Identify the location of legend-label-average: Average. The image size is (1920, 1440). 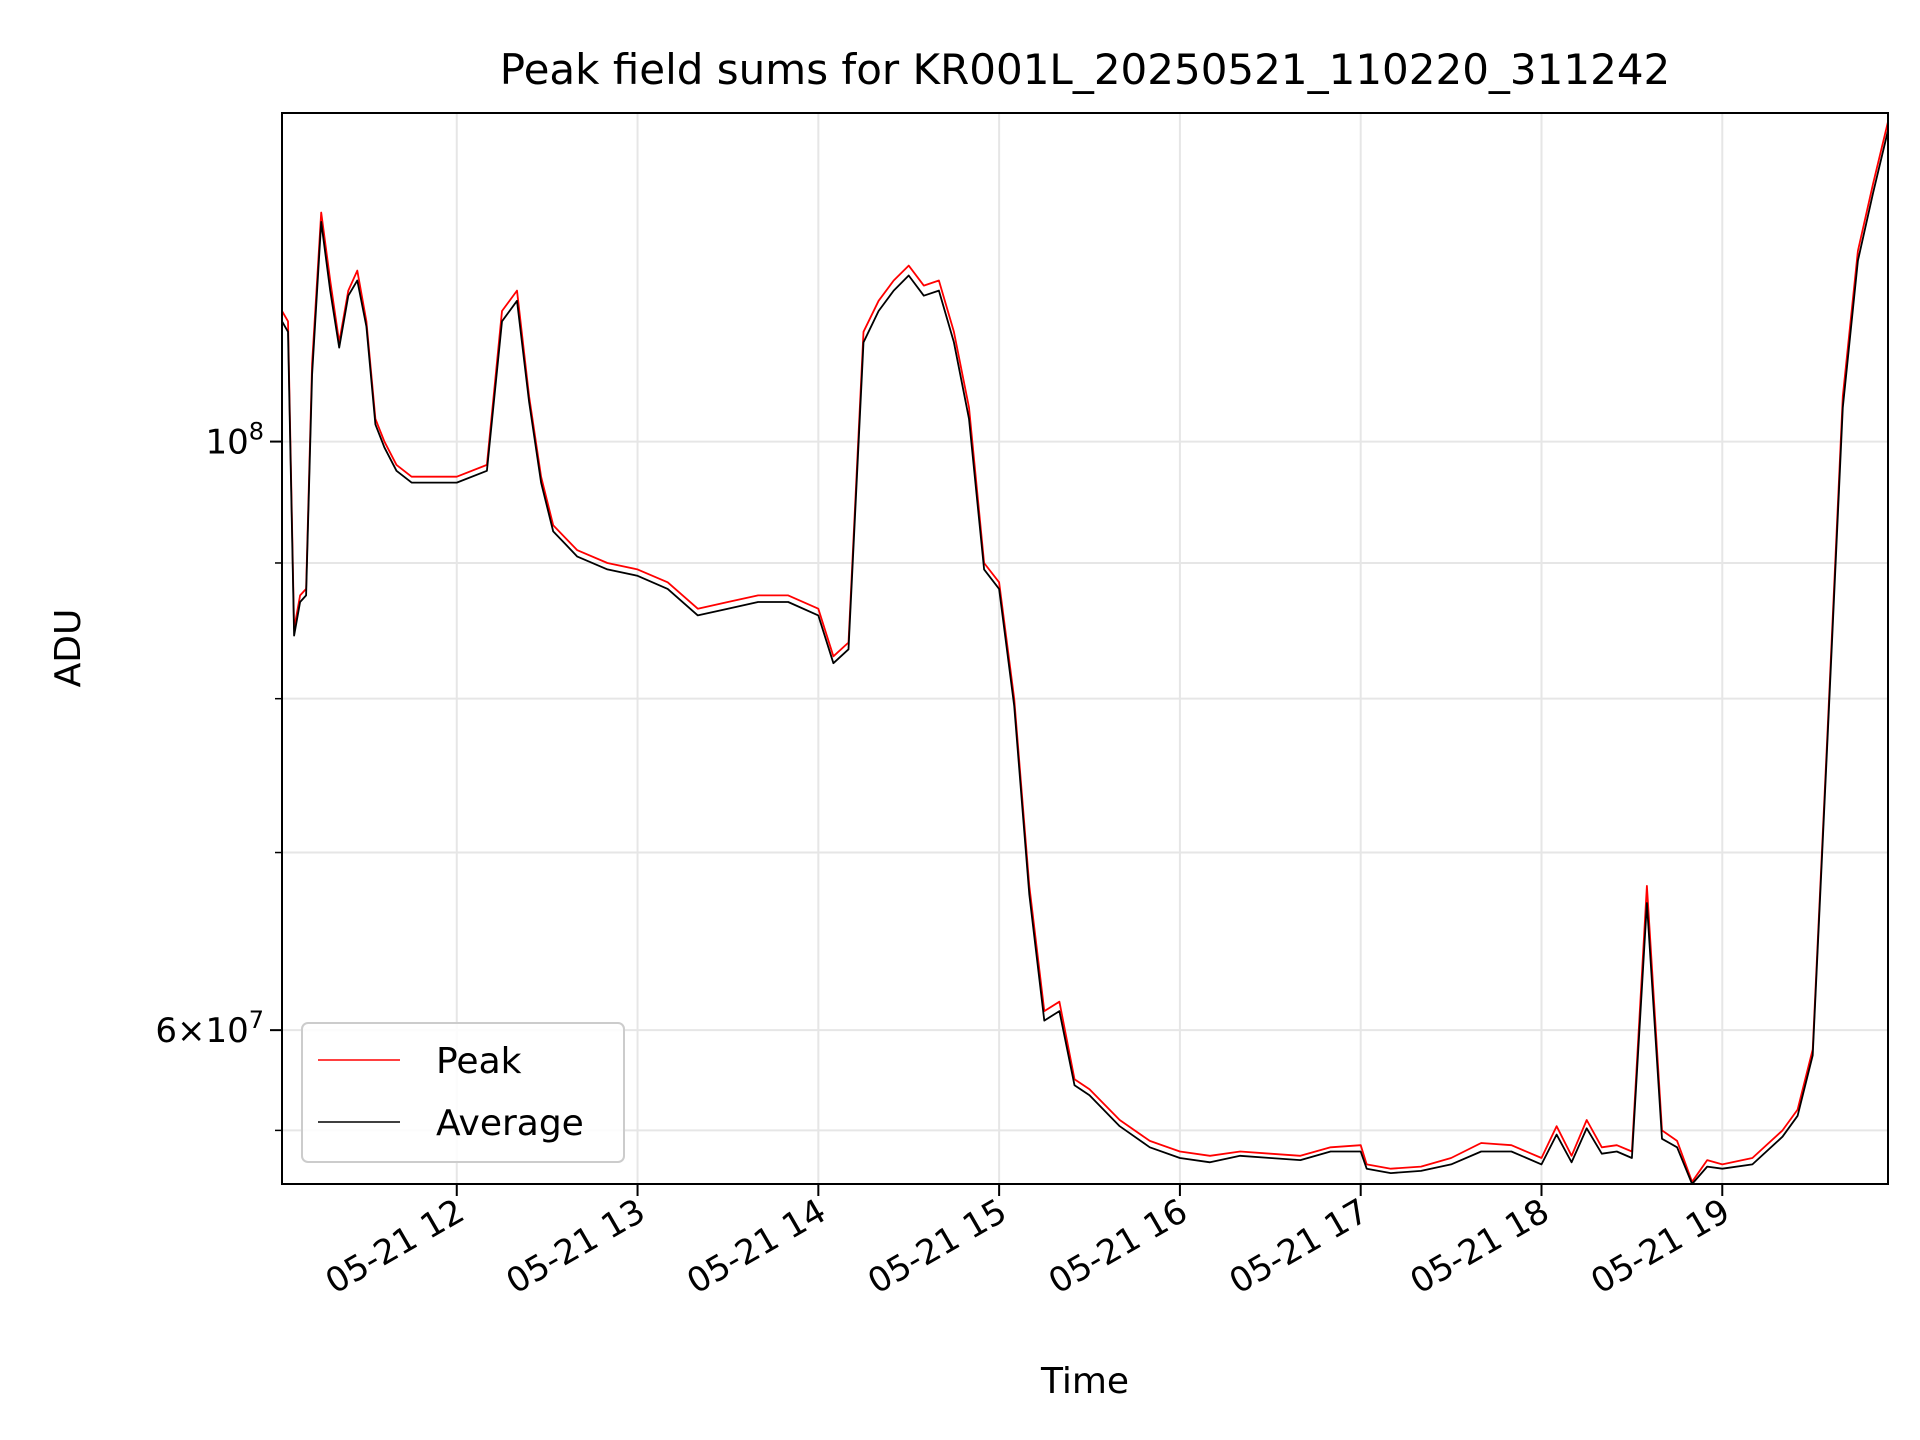
(510, 1123).